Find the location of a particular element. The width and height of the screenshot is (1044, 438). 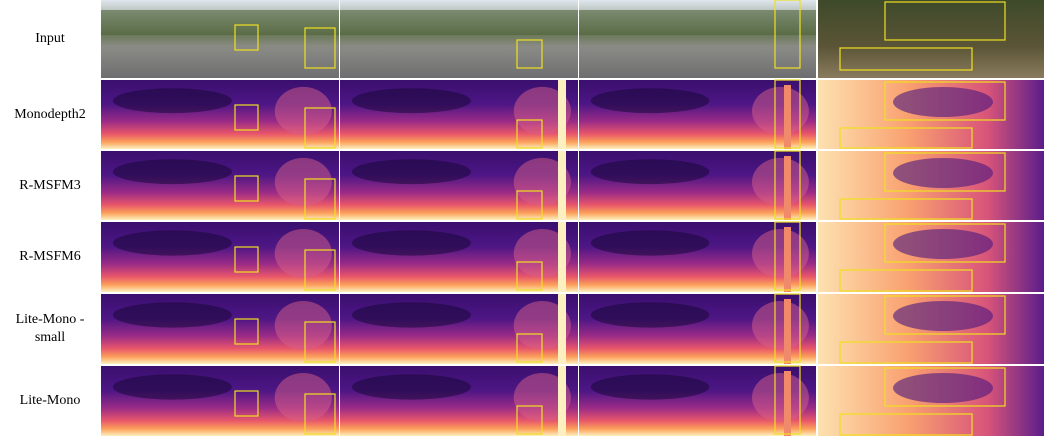

row-label-text: R-MSFM3 is located at coordinates (50, 185).